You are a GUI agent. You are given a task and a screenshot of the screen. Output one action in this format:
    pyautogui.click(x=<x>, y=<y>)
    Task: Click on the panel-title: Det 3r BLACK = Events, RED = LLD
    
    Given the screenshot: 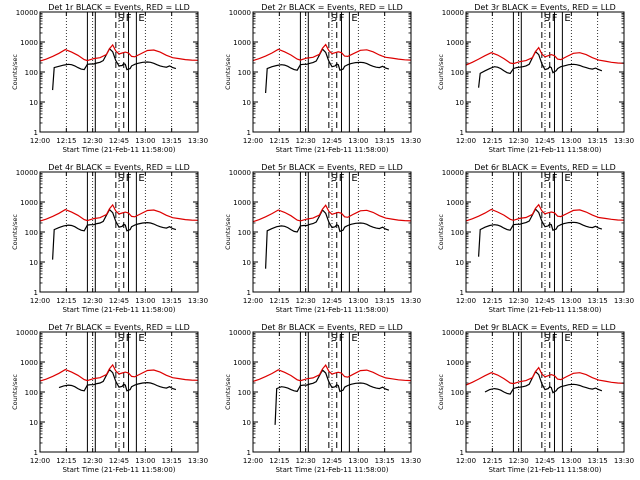 What is the action you would take?
    pyautogui.click(x=545, y=7)
    